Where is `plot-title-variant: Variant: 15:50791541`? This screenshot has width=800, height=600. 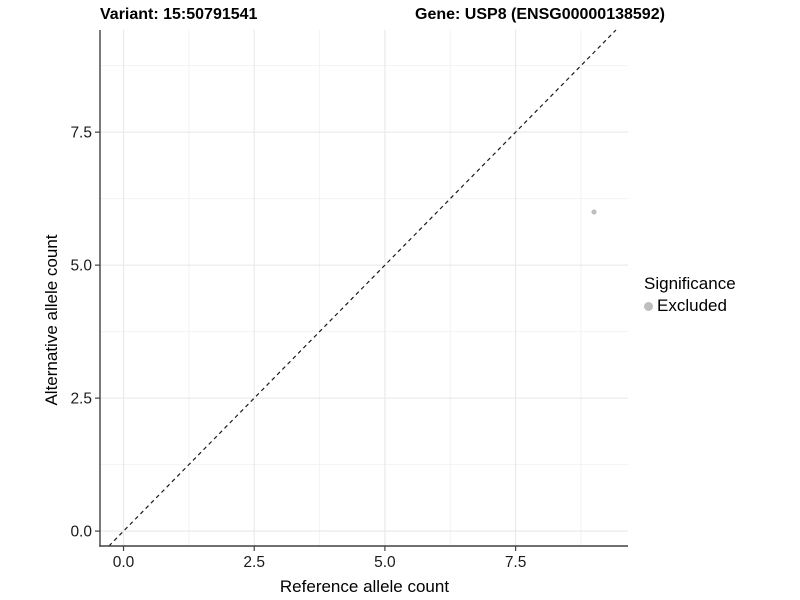 plot-title-variant: Variant: 15:50791541 is located at coordinates (179, 14).